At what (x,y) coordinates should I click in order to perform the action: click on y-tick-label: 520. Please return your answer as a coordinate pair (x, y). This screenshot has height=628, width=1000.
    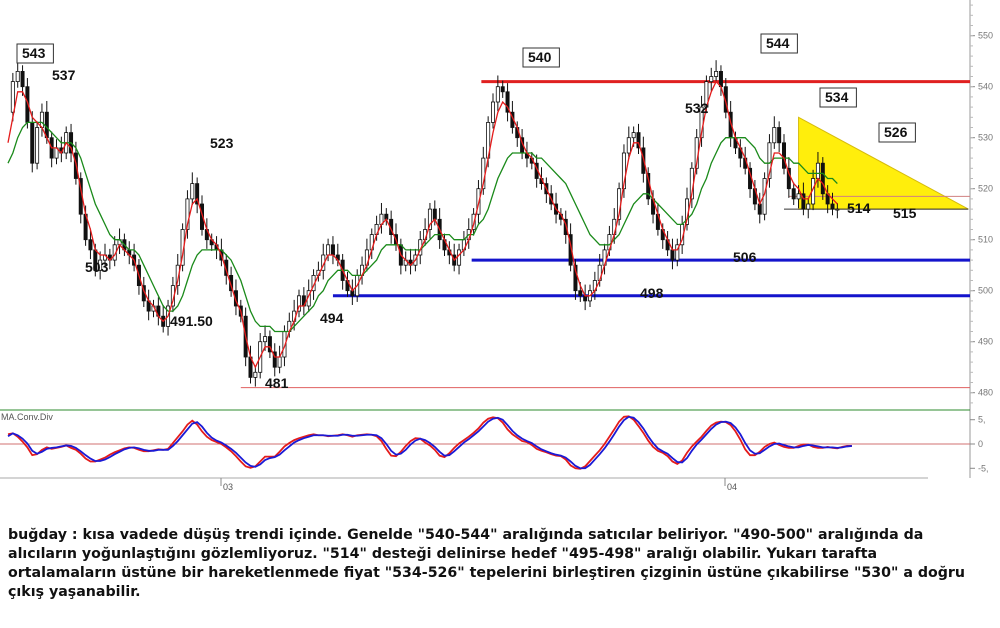
    Looking at the image, I should click on (985, 189).